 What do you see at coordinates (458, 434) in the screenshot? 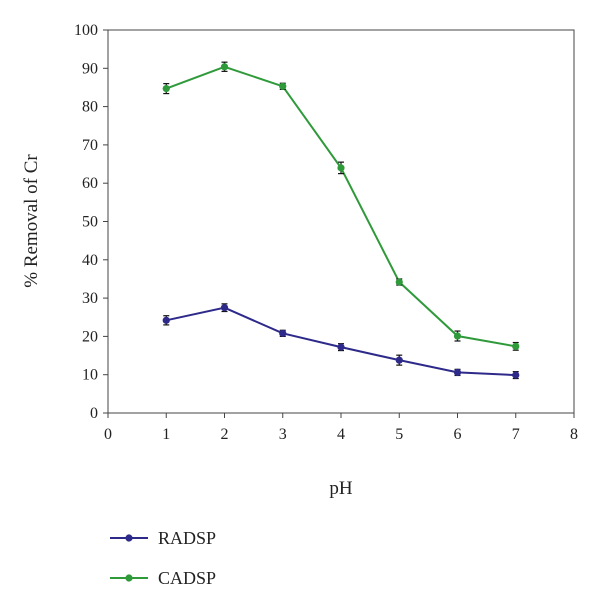
I see `x-tick-label: 6` at bounding box center [458, 434].